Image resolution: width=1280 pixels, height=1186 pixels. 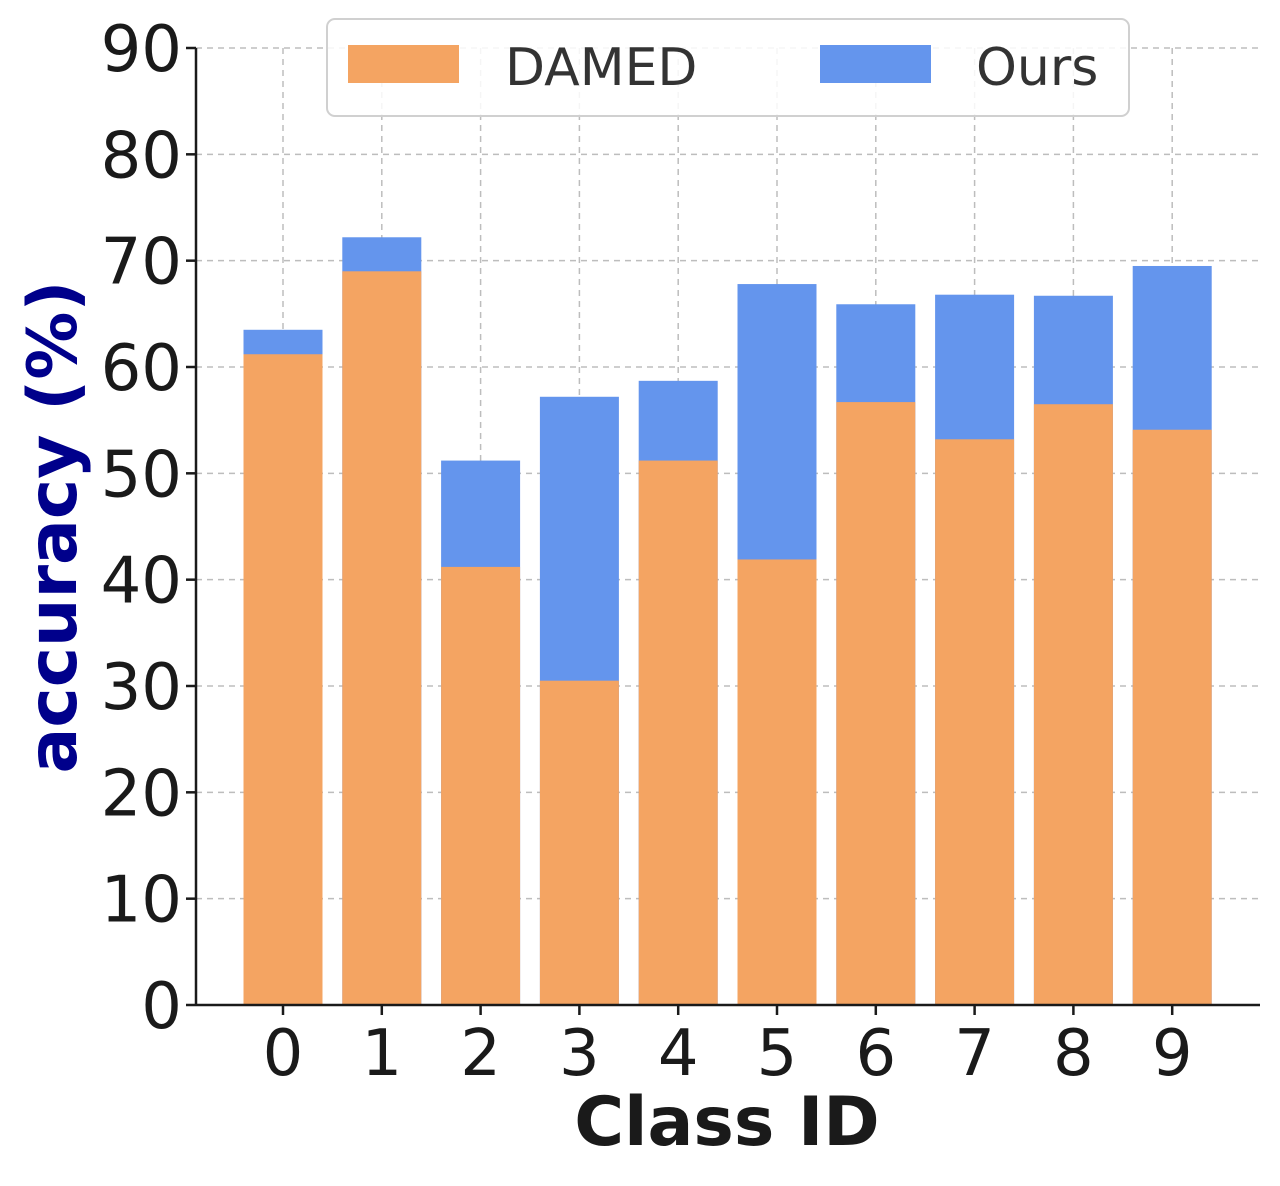 What do you see at coordinates (141, 688) in the screenshot?
I see `y-tick-label-30: 30` at bounding box center [141, 688].